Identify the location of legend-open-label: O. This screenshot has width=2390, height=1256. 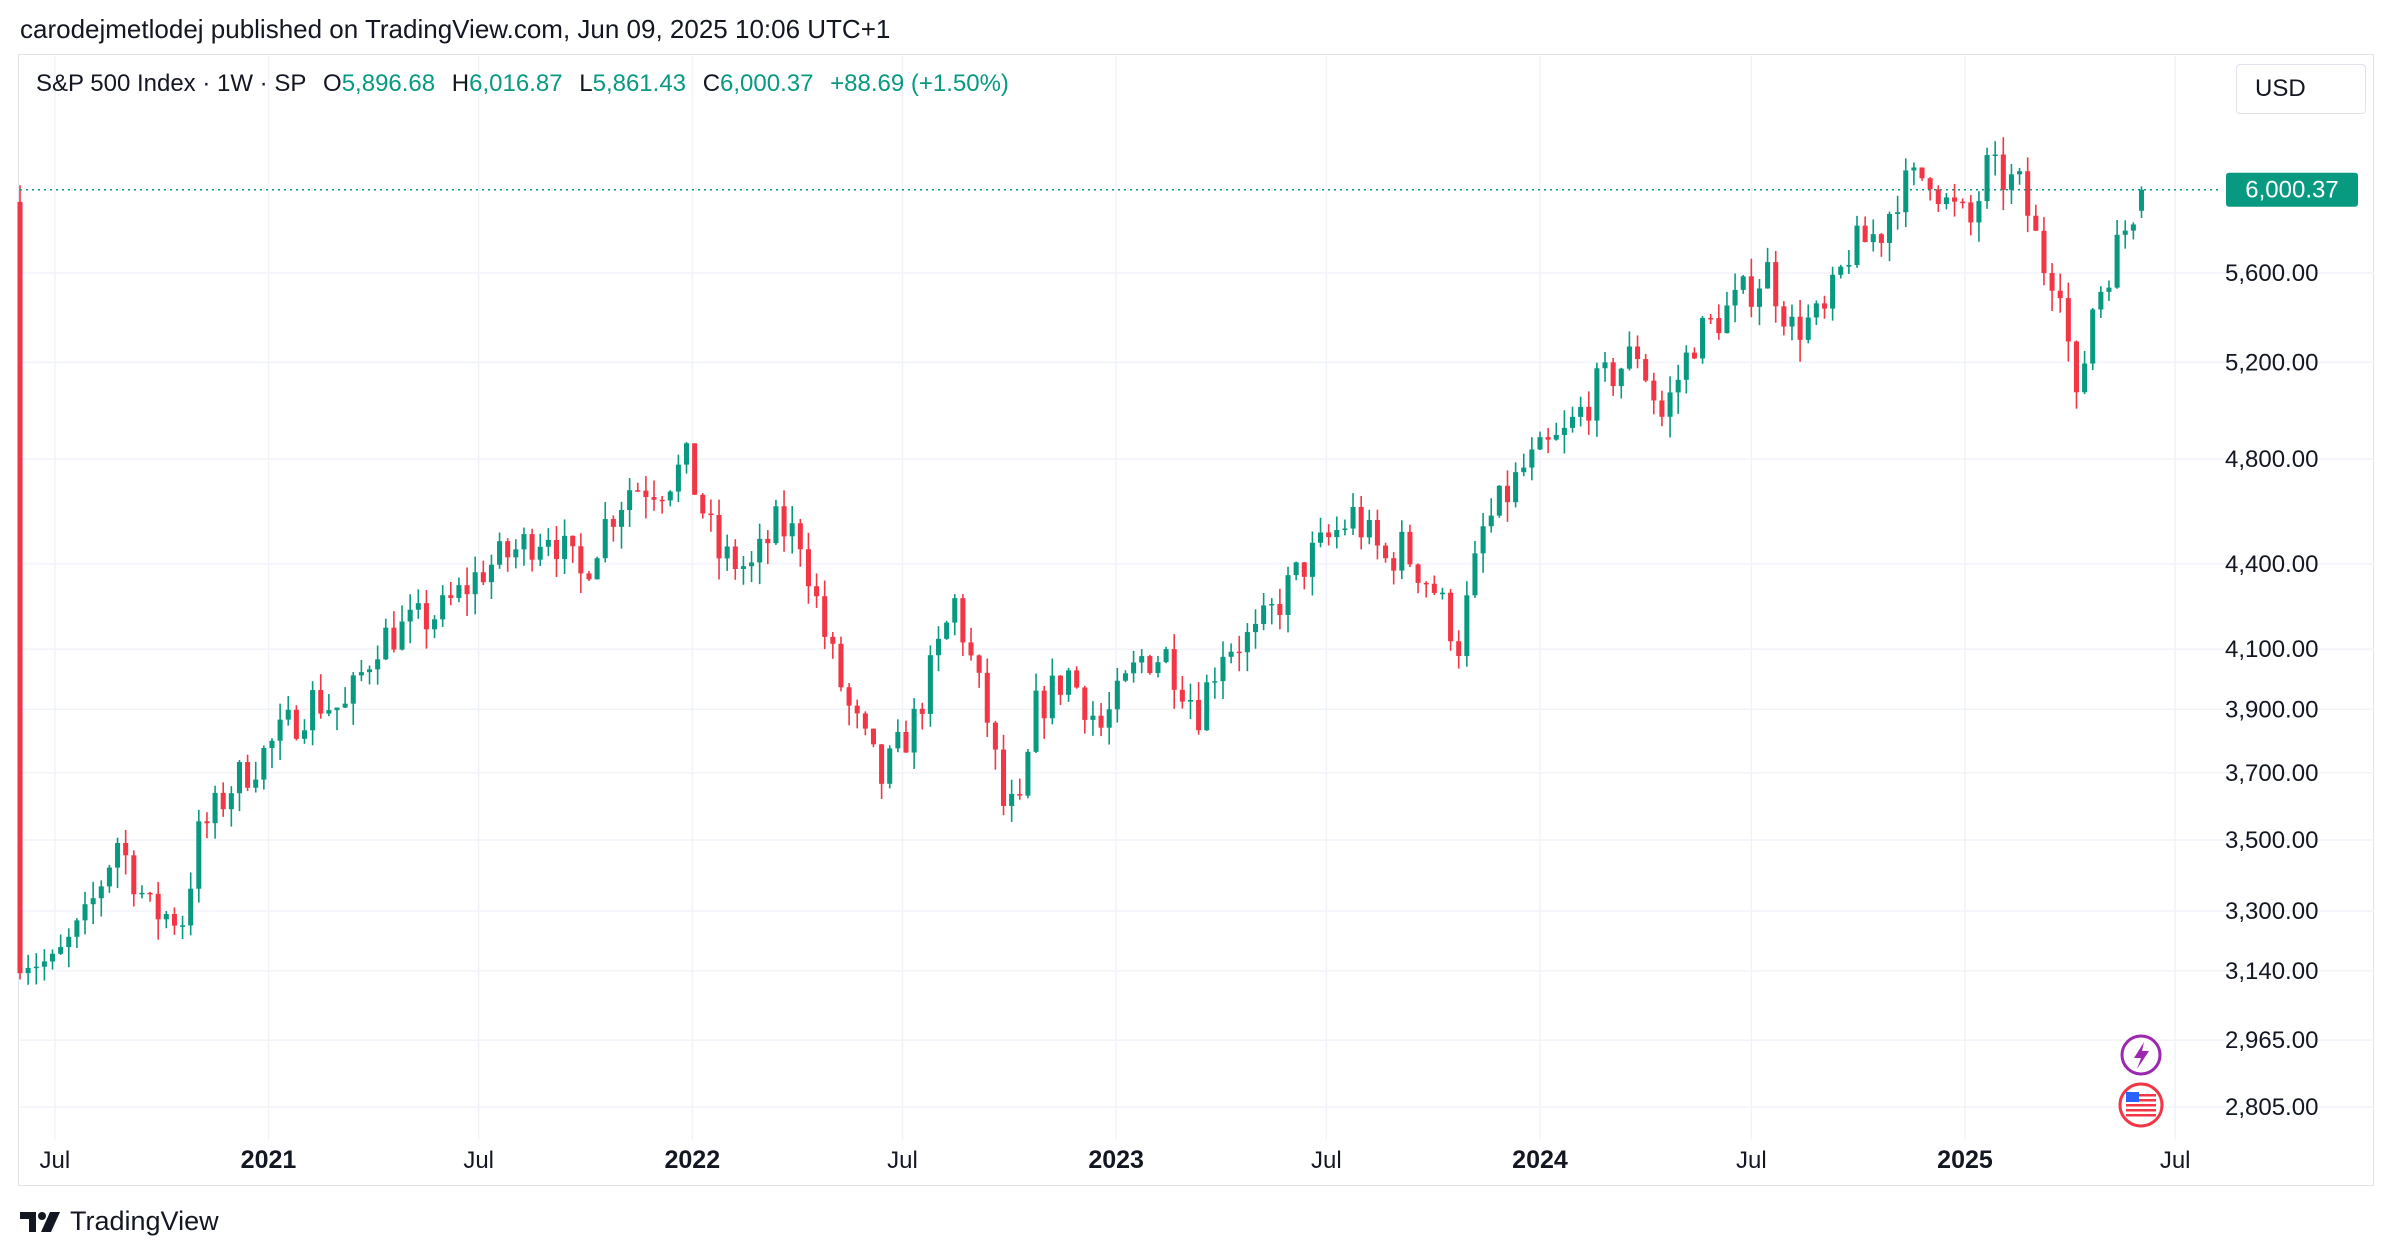
(332, 83).